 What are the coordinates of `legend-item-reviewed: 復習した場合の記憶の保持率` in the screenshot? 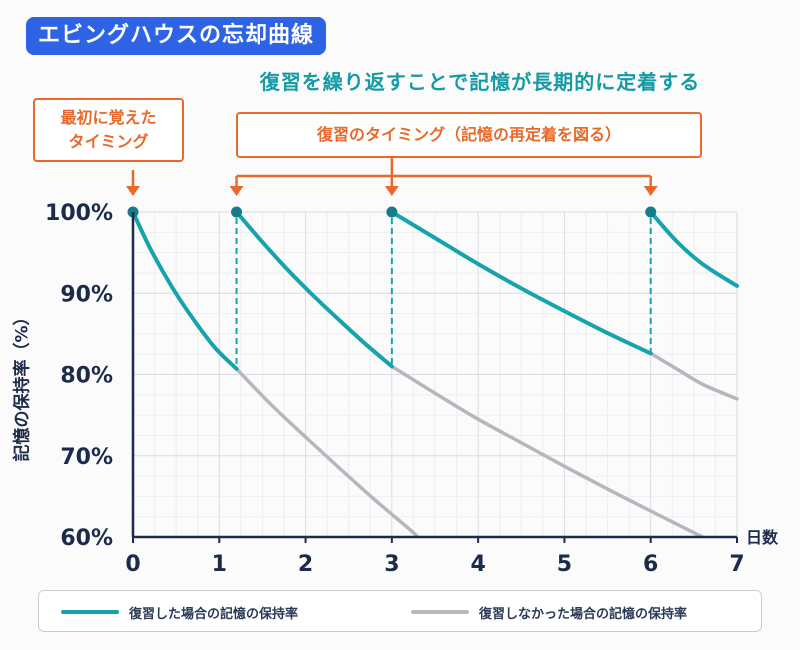 It's located at (179, 612).